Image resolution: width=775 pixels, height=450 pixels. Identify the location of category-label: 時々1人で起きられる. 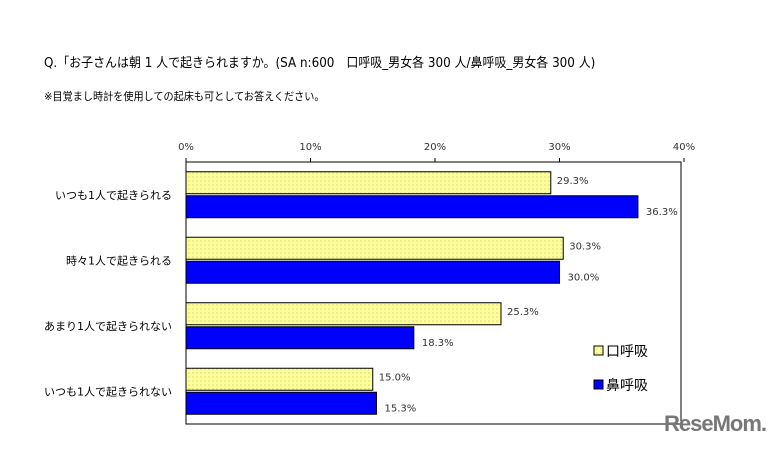
(119, 260).